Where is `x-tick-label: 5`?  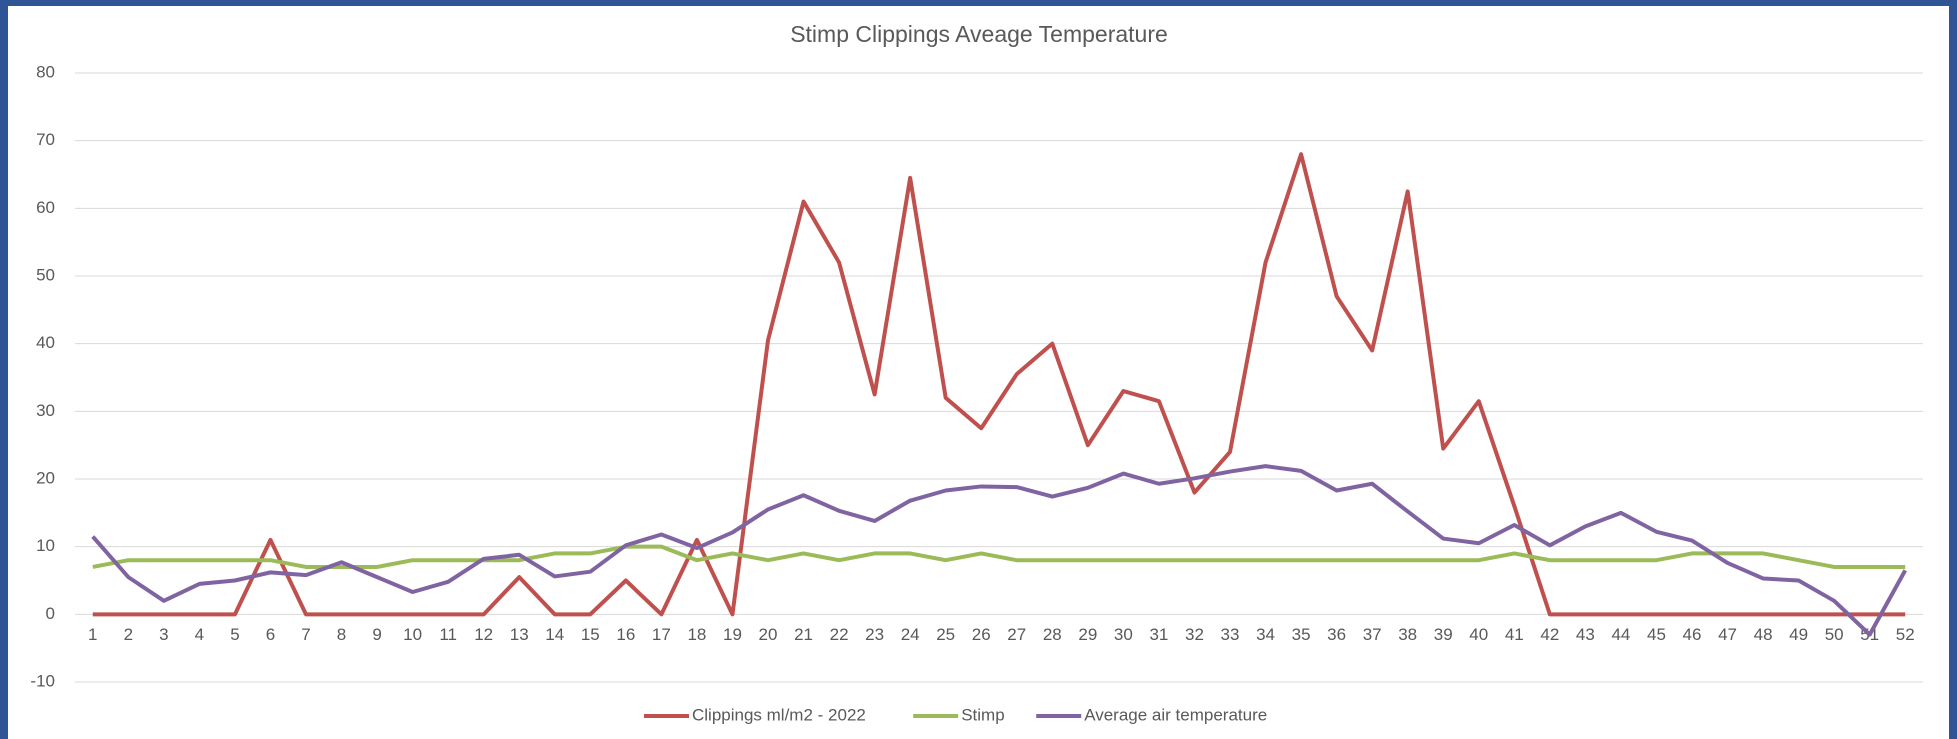
x-tick-label: 5 is located at coordinates (234, 634).